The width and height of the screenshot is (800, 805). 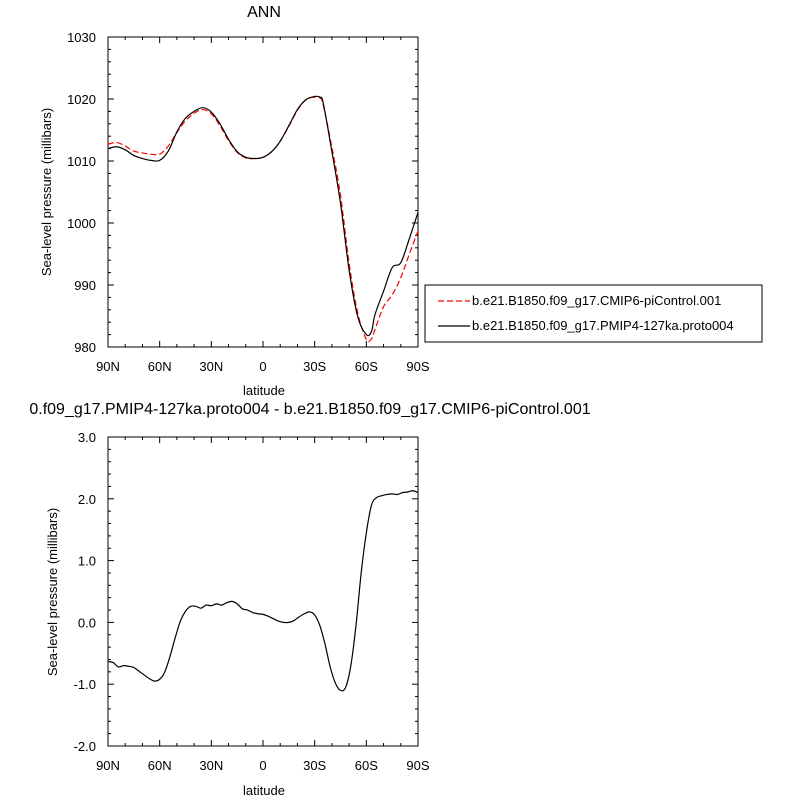 I want to click on bottom-xtick-label: 30S, so click(x=314, y=765).